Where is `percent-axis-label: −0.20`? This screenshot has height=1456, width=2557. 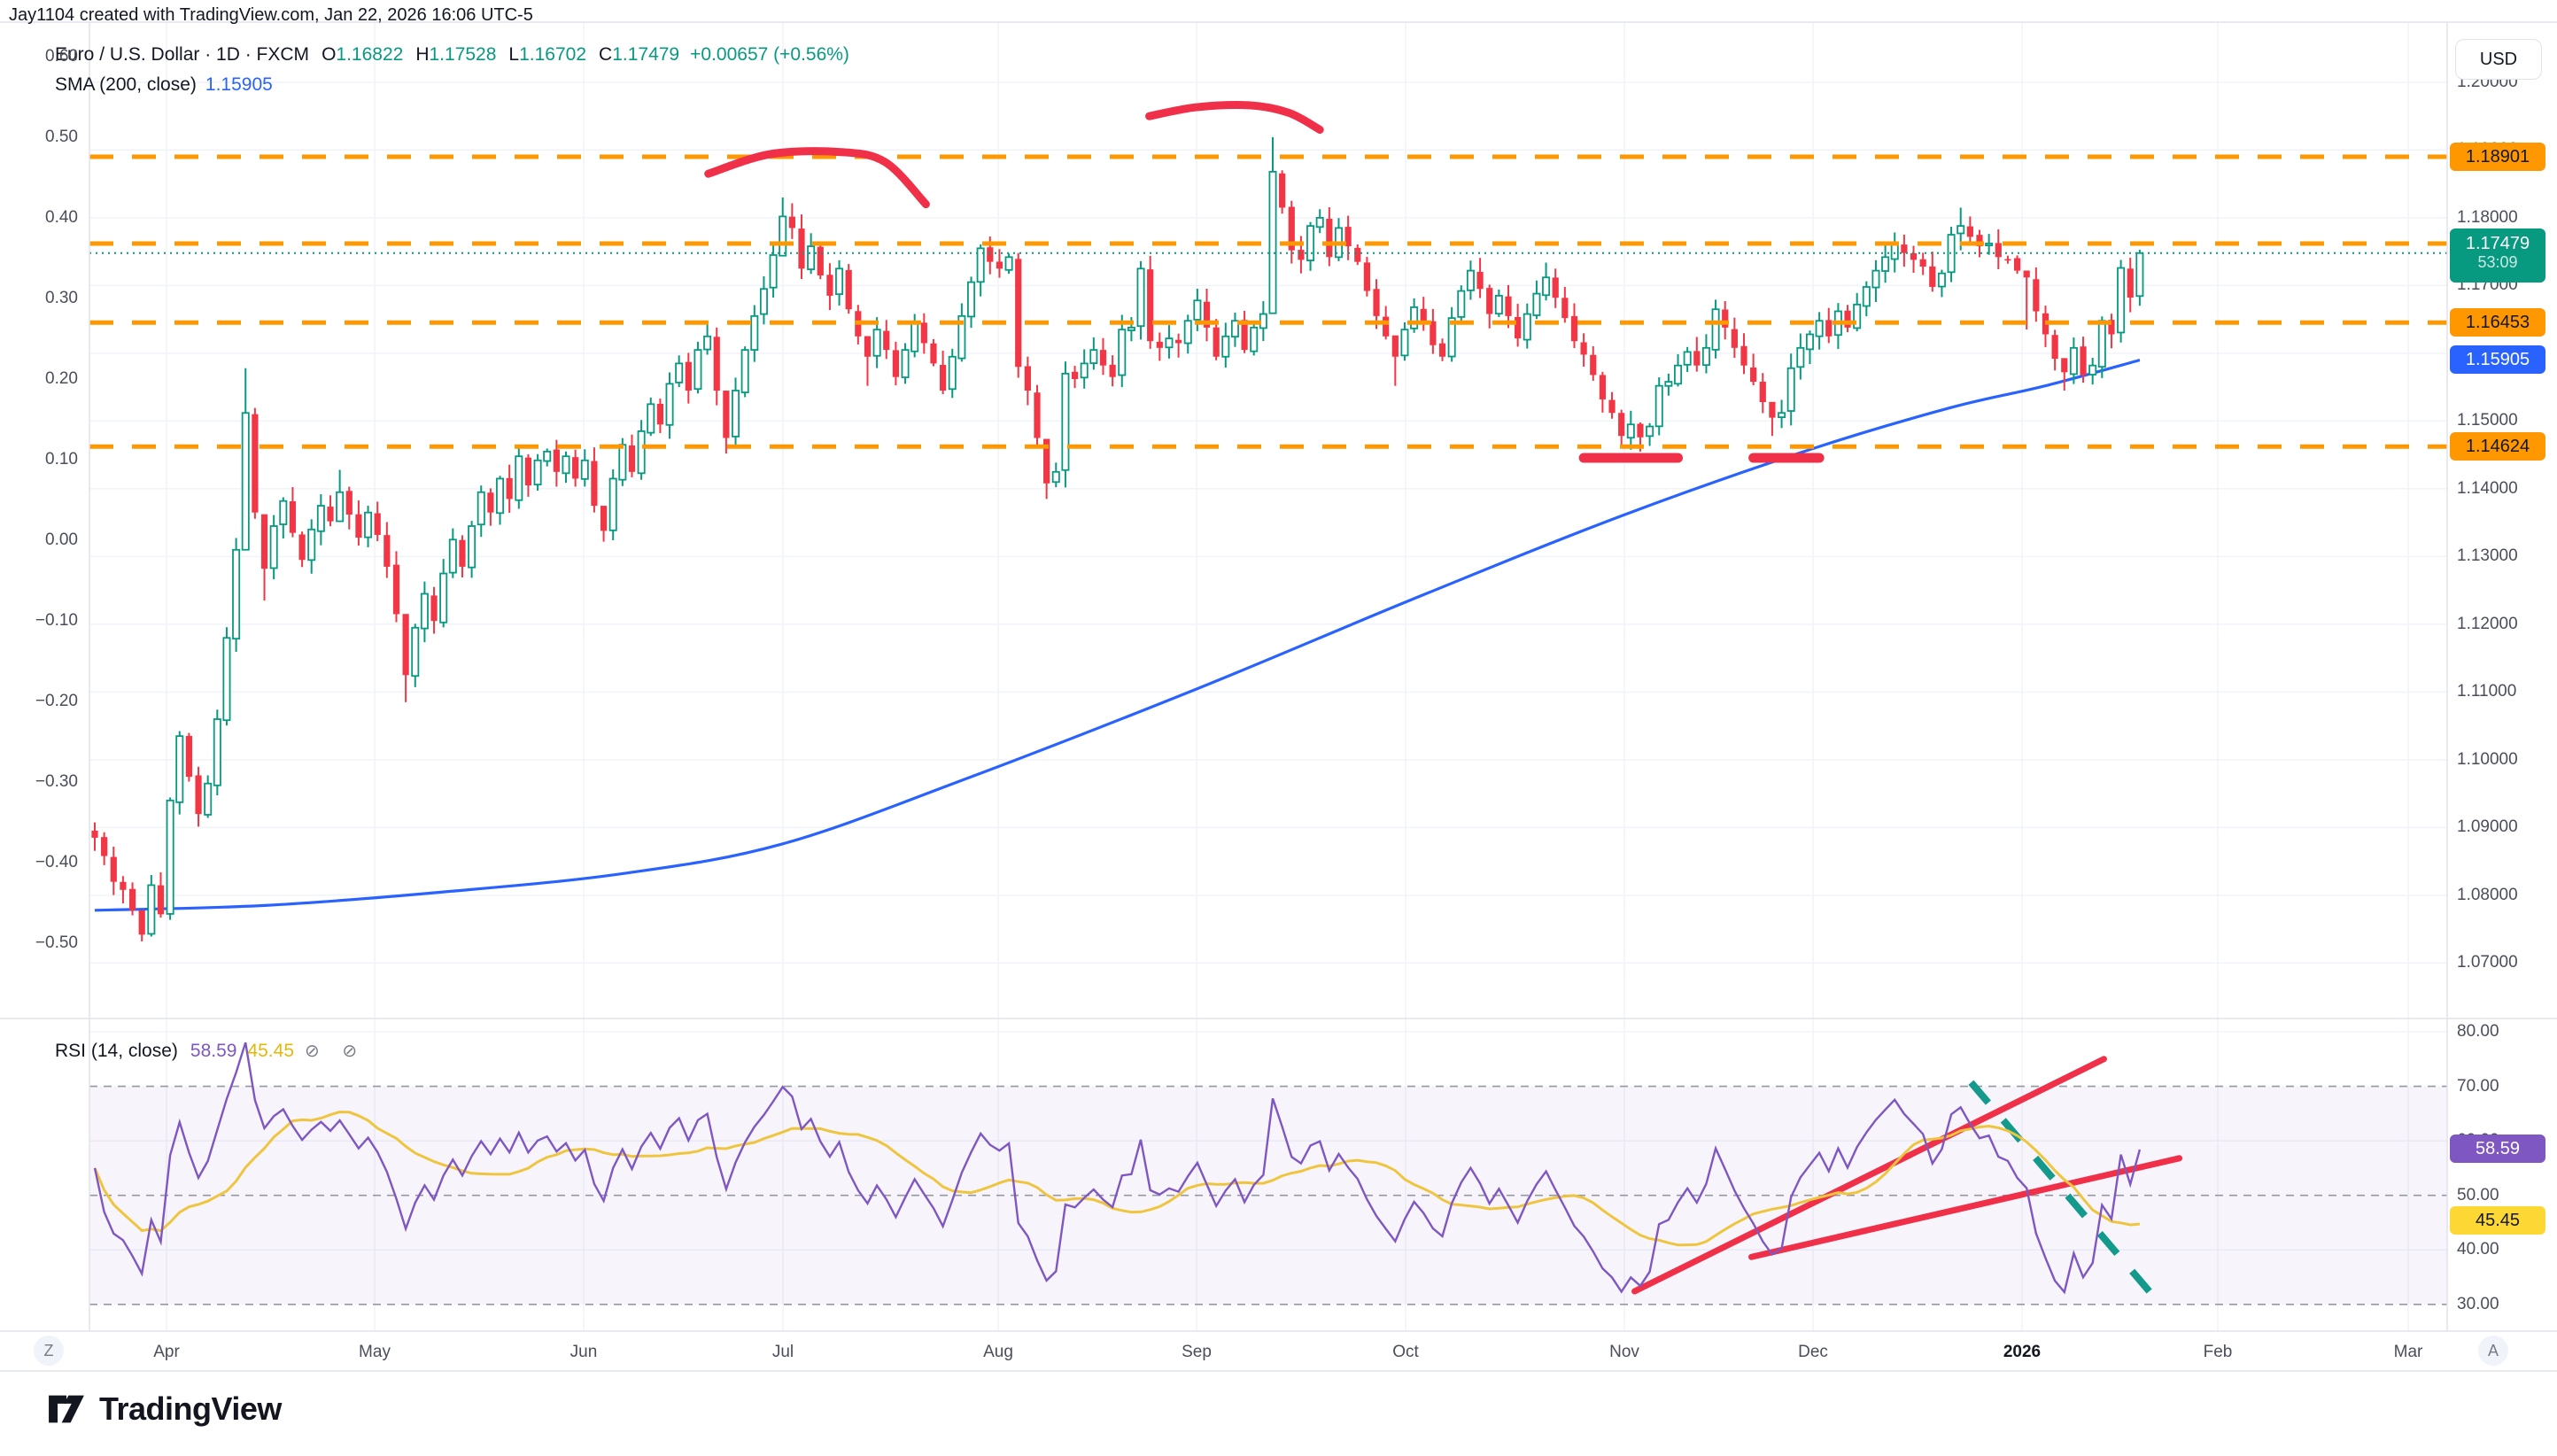 percent-axis-label: −0.20 is located at coordinates (56, 701).